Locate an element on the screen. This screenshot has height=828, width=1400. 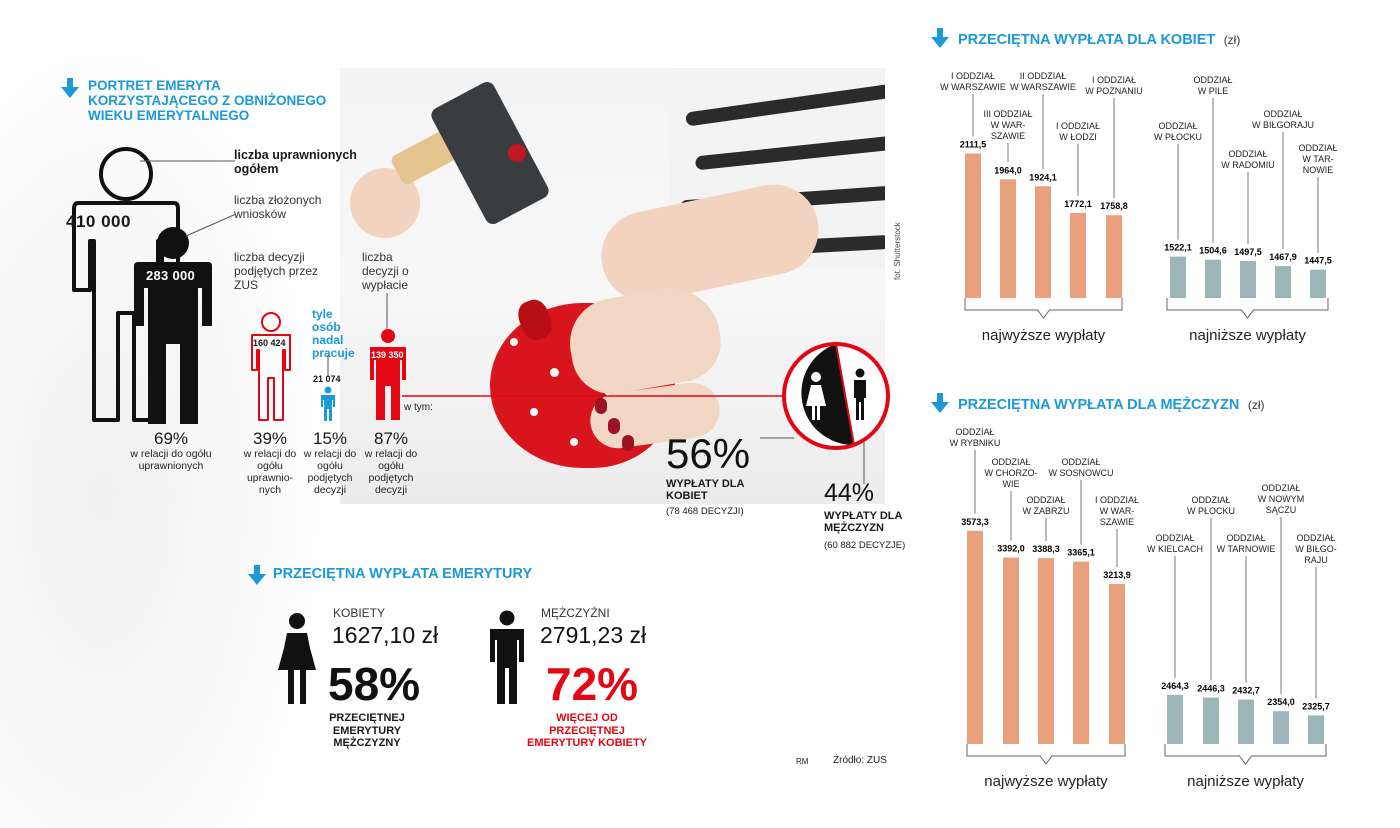
value-decisions: 160 424 is located at coordinates (269, 343).